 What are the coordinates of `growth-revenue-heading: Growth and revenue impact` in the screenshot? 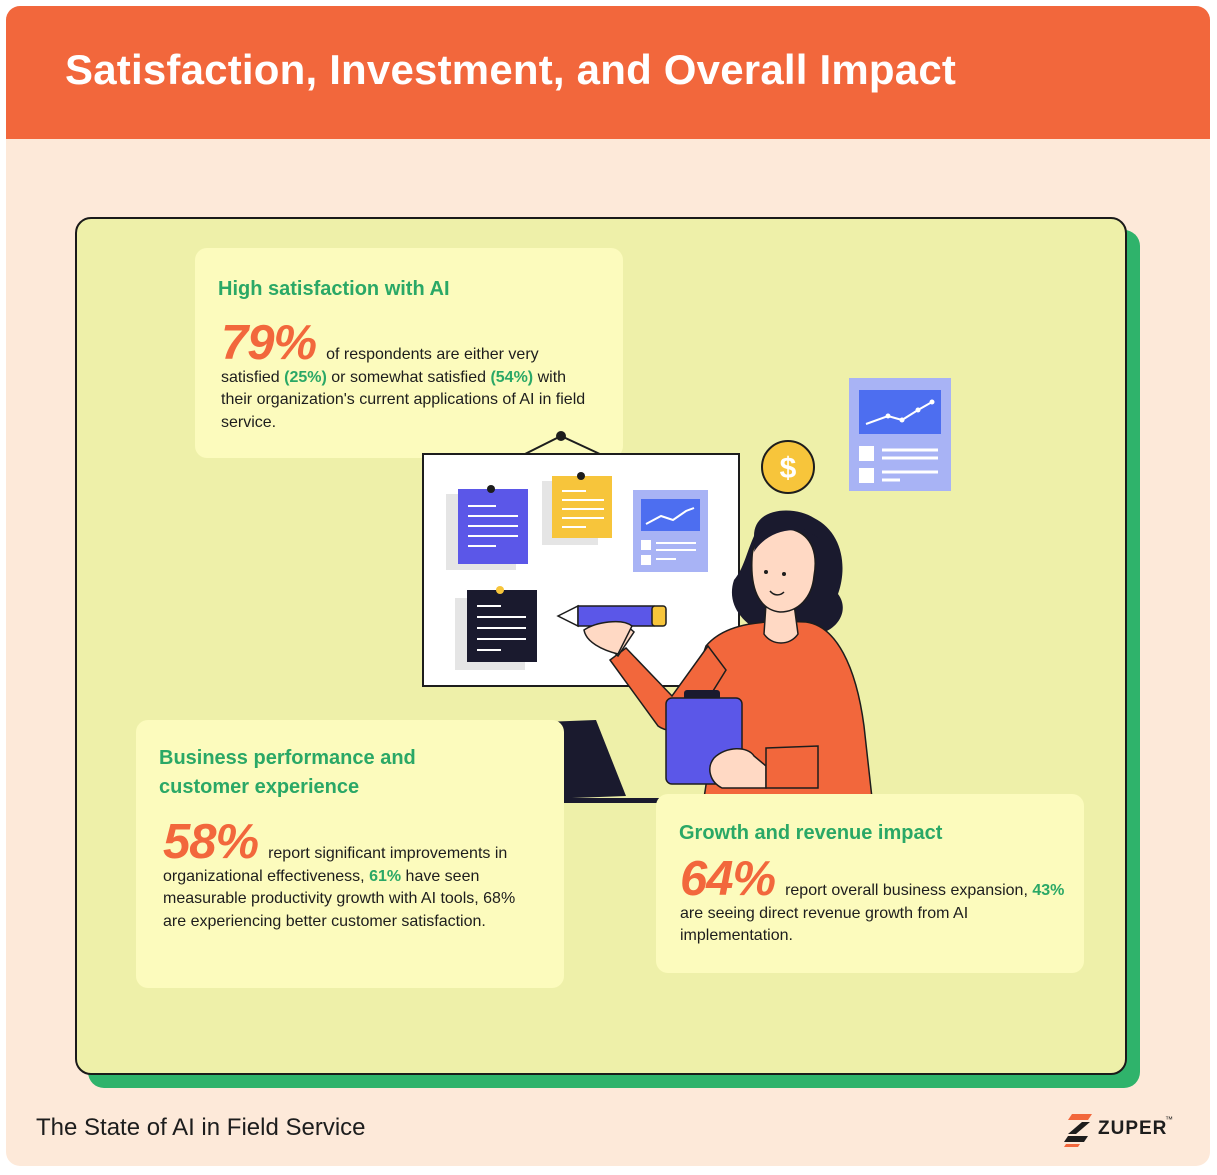 It's located at (811, 833).